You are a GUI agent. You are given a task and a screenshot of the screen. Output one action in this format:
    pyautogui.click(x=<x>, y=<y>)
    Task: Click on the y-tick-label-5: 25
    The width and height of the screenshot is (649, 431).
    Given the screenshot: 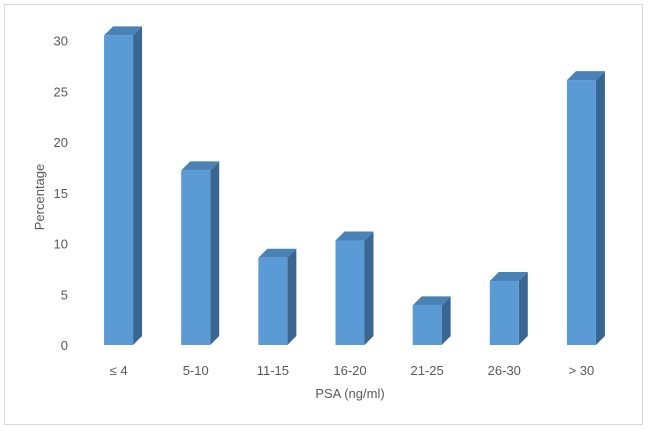 What is the action you would take?
    pyautogui.click(x=61, y=91)
    